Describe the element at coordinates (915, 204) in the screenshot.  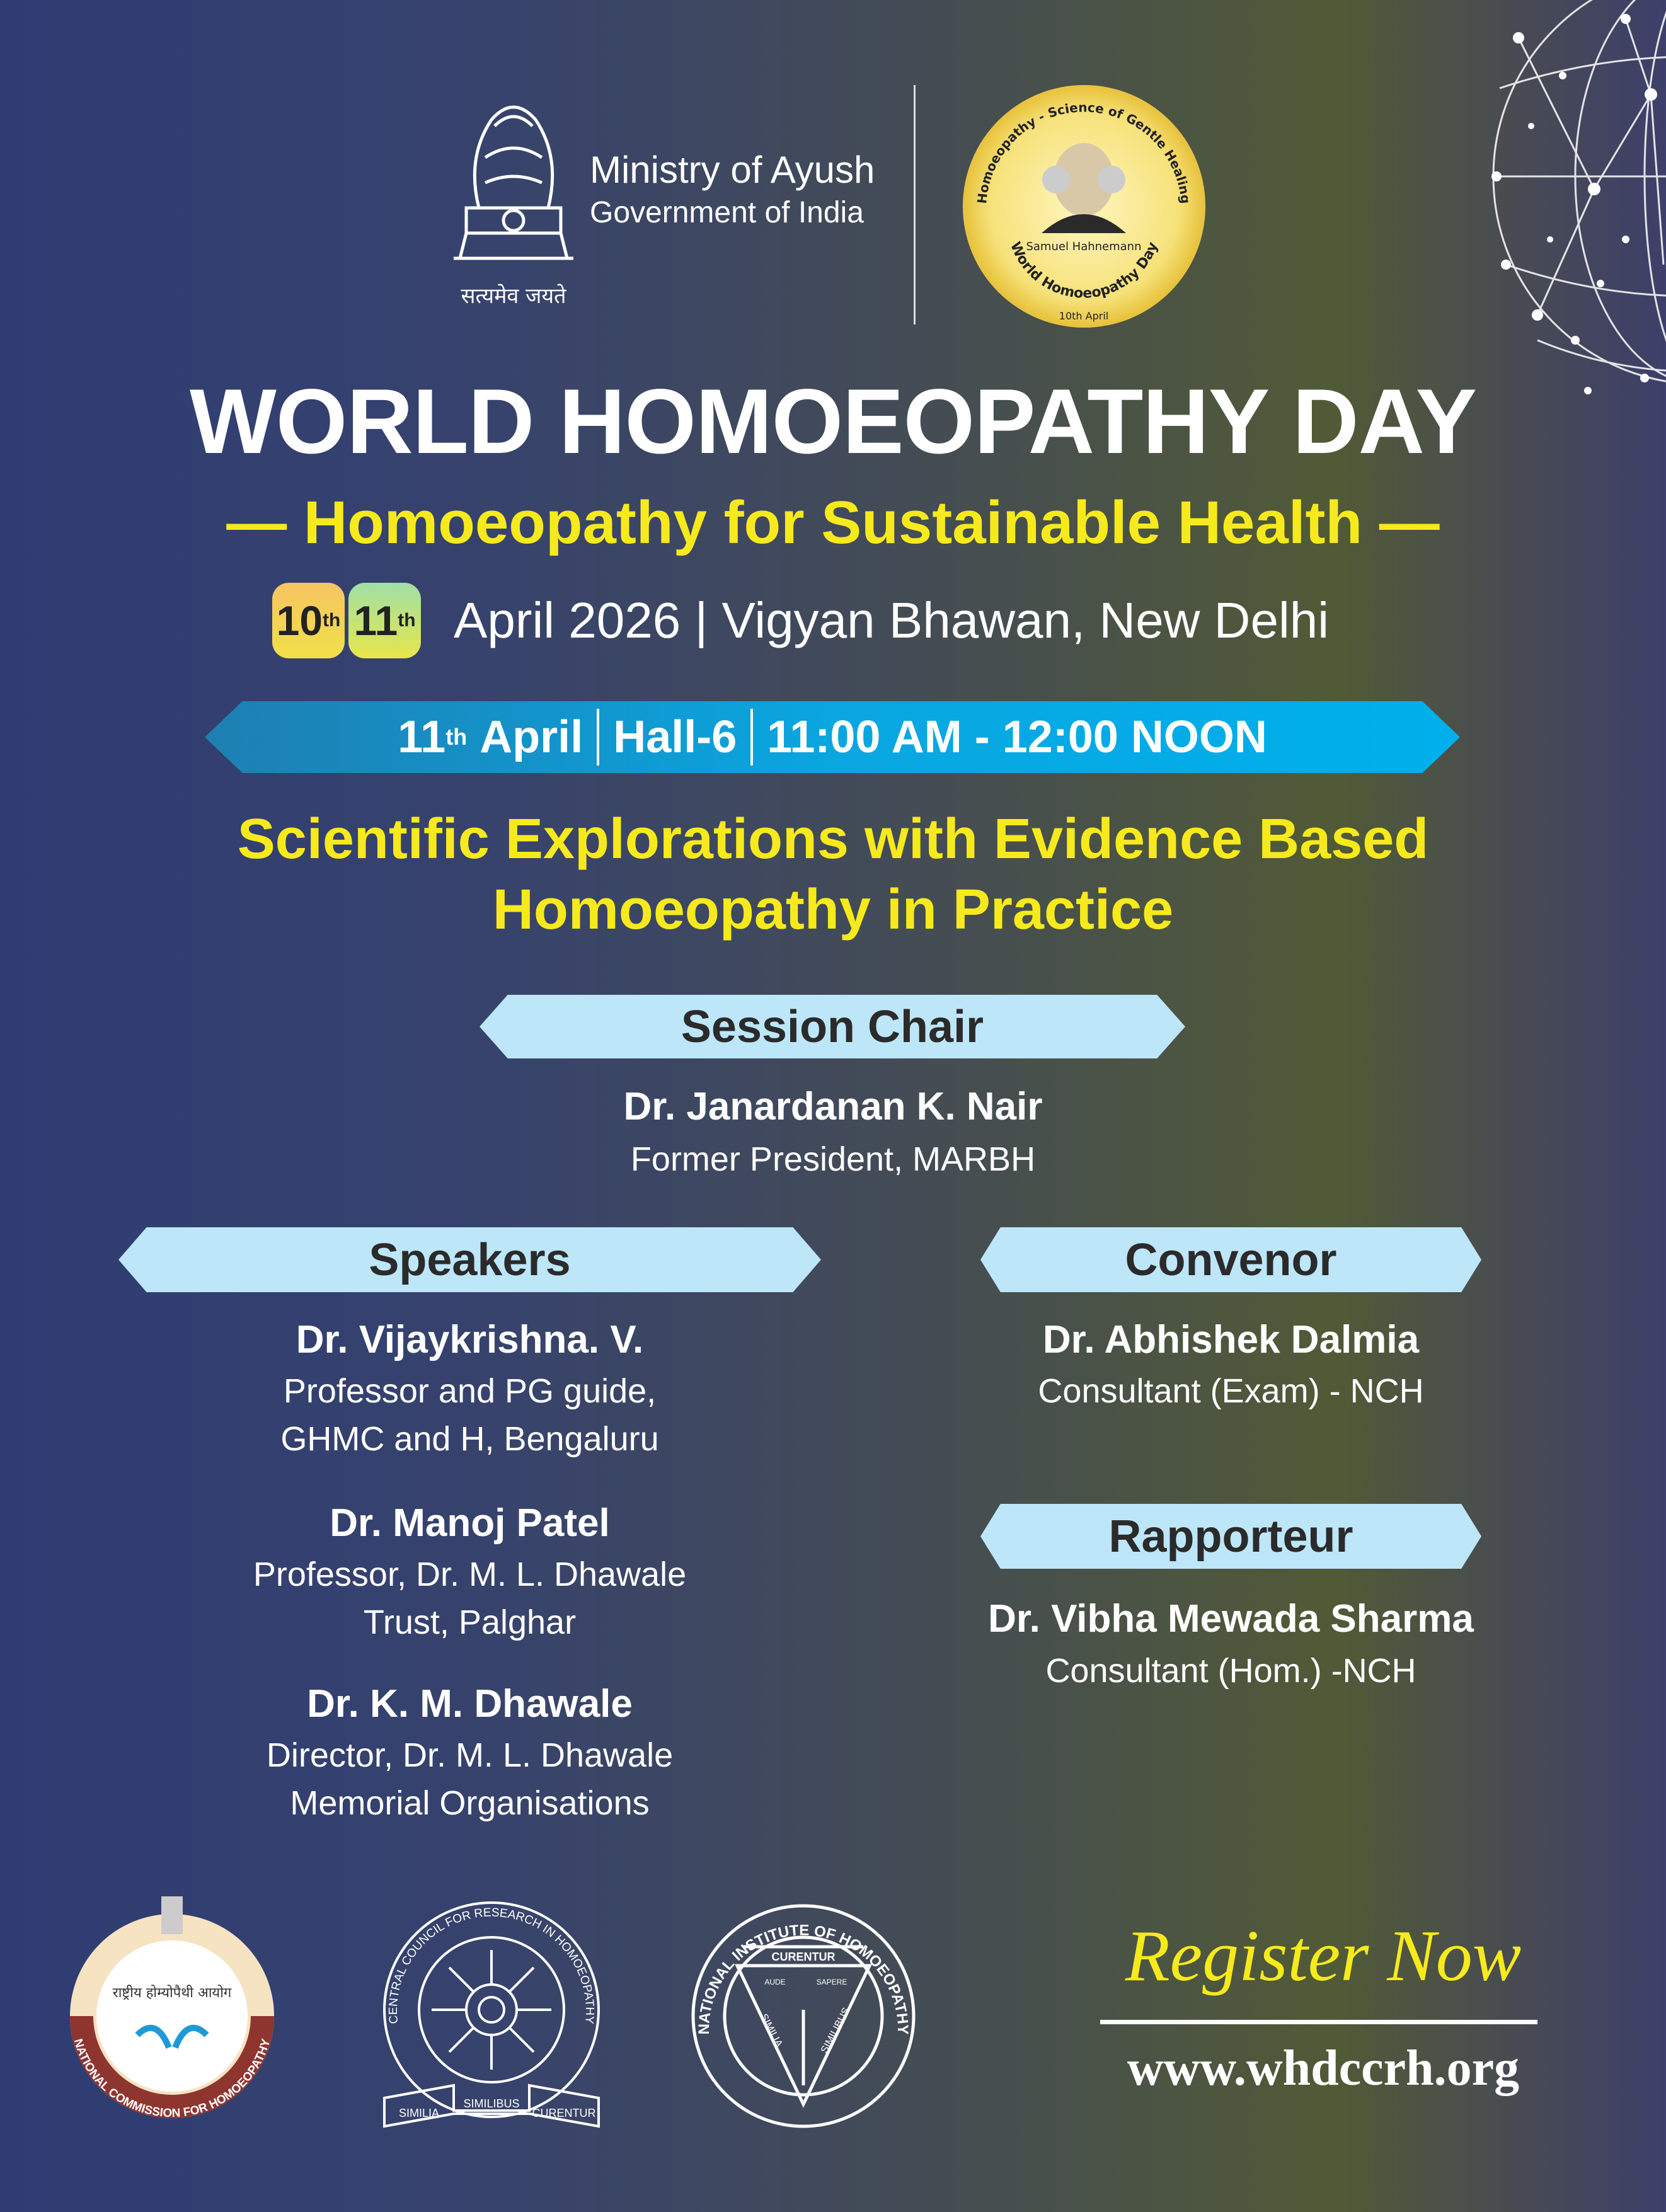
I see `header-divider` at that location.